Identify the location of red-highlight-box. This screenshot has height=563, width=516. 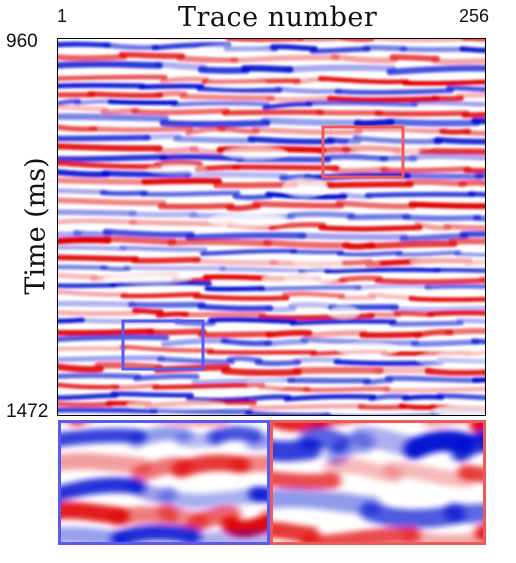
(363, 152).